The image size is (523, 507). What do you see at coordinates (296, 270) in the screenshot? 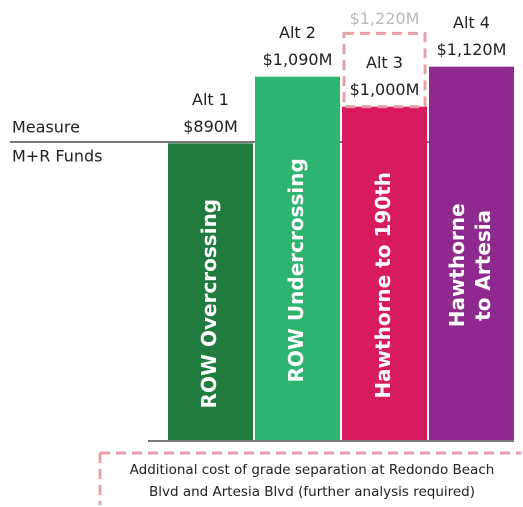
I see `bar-label: ROW Undercrossing` at bounding box center [296, 270].